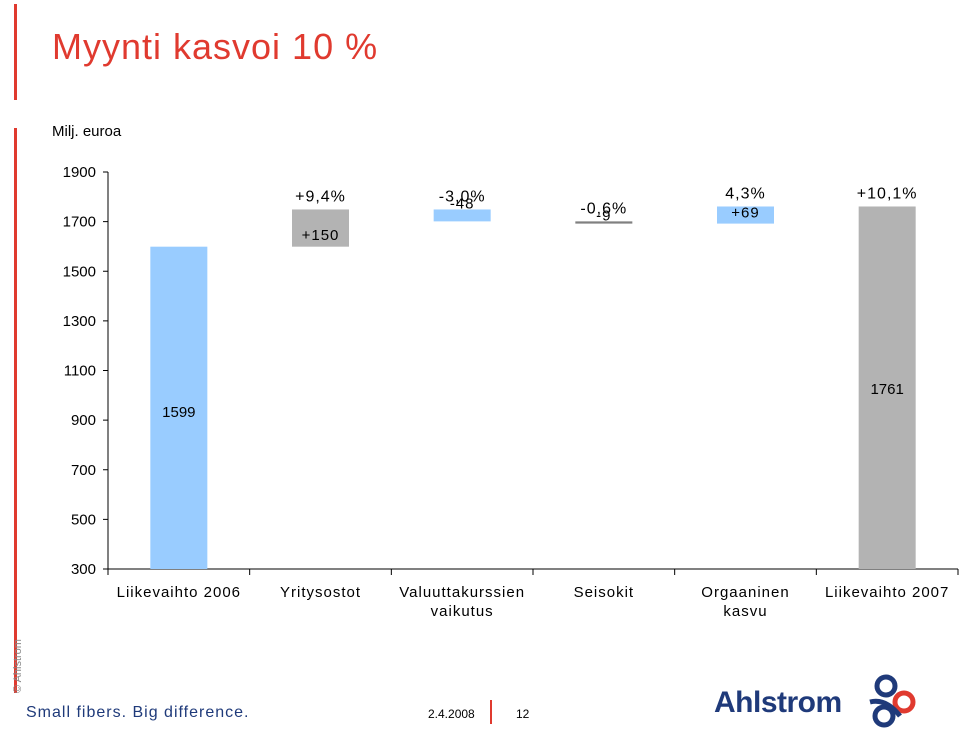  Describe the element at coordinates (451, 714) in the screenshot. I see `slide-date: 2.4.2008` at that location.